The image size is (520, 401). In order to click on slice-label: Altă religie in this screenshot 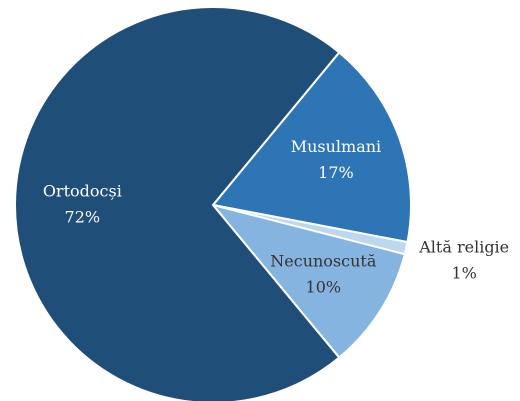, I will do `click(463, 247)`.